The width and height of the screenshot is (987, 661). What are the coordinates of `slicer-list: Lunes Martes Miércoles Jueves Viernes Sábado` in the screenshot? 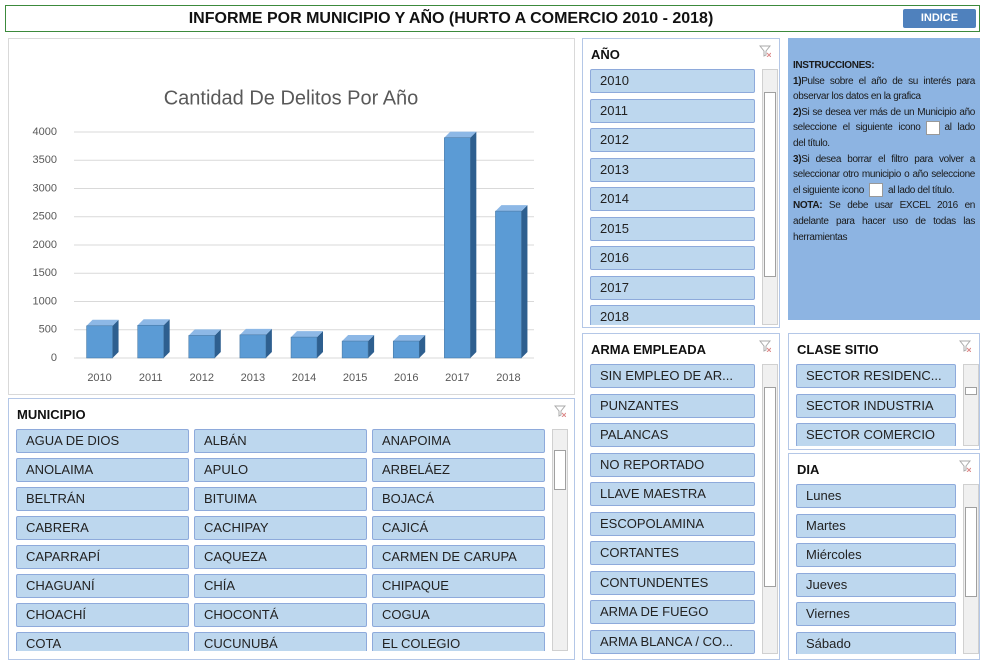 It's located at (877, 569).